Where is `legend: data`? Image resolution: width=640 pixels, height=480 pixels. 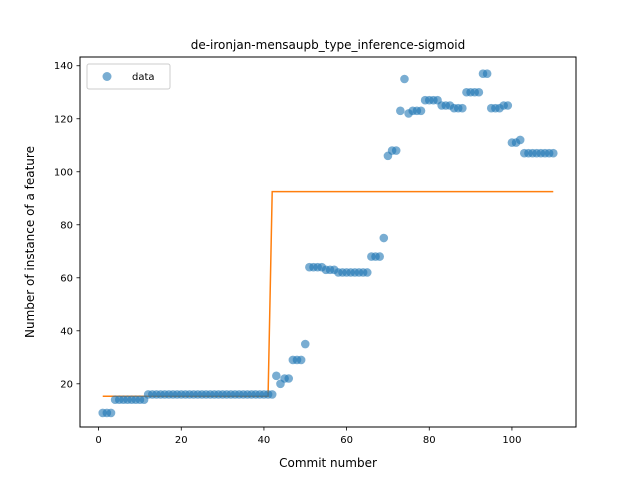
legend: data is located at coordinates (128, 76).